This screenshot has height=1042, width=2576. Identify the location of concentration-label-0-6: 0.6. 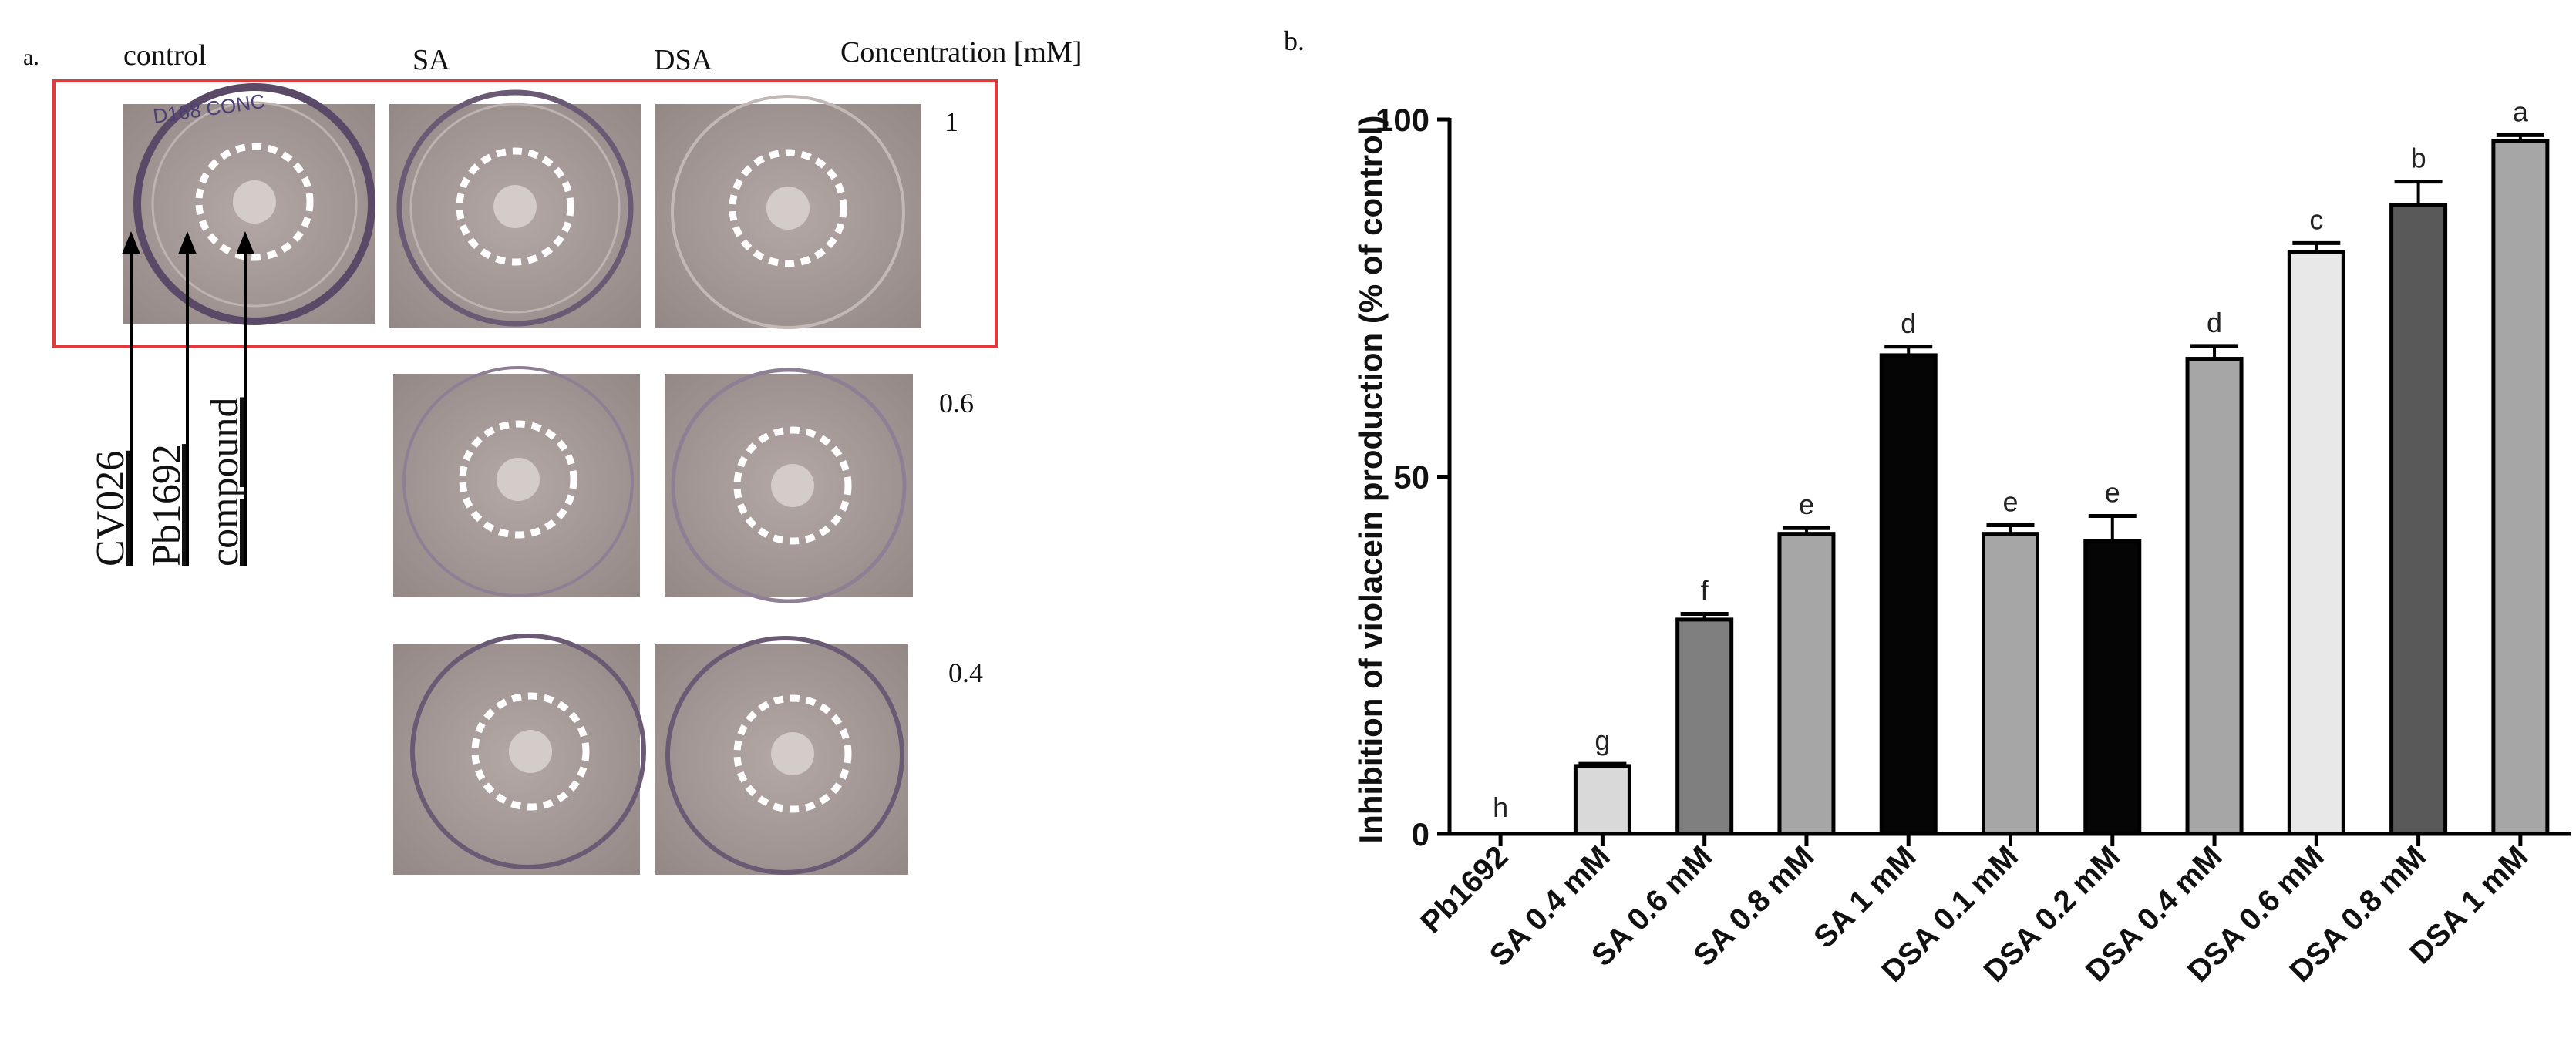
(957, 403).